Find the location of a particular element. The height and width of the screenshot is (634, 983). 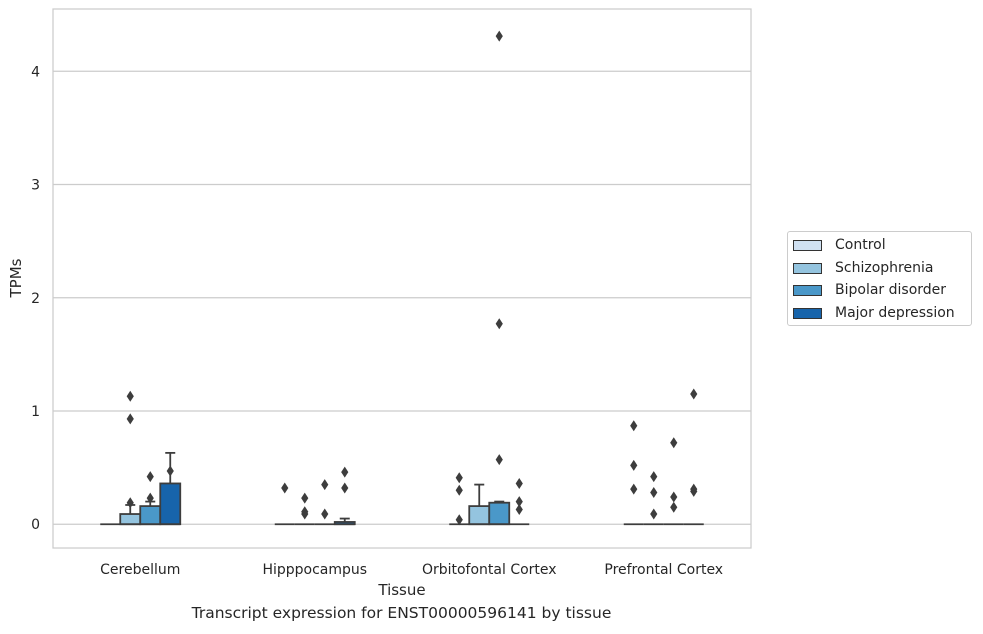

legend-item-control: Control is located at coordinates (839, 245).